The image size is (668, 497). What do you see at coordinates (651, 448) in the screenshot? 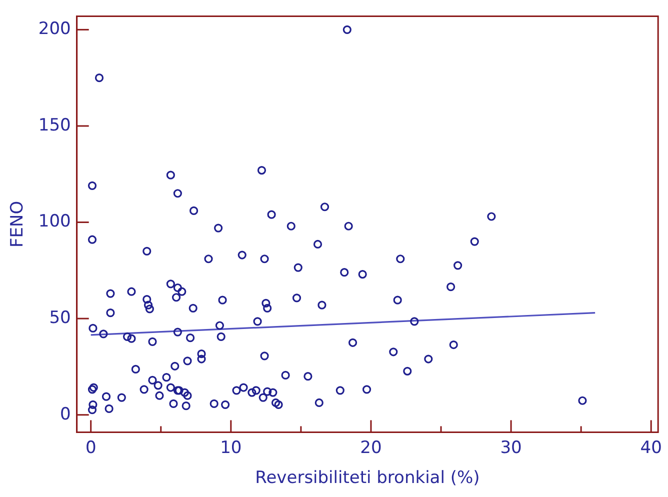
I see `x-tick-label: 40` at bounding box center [651, 448].